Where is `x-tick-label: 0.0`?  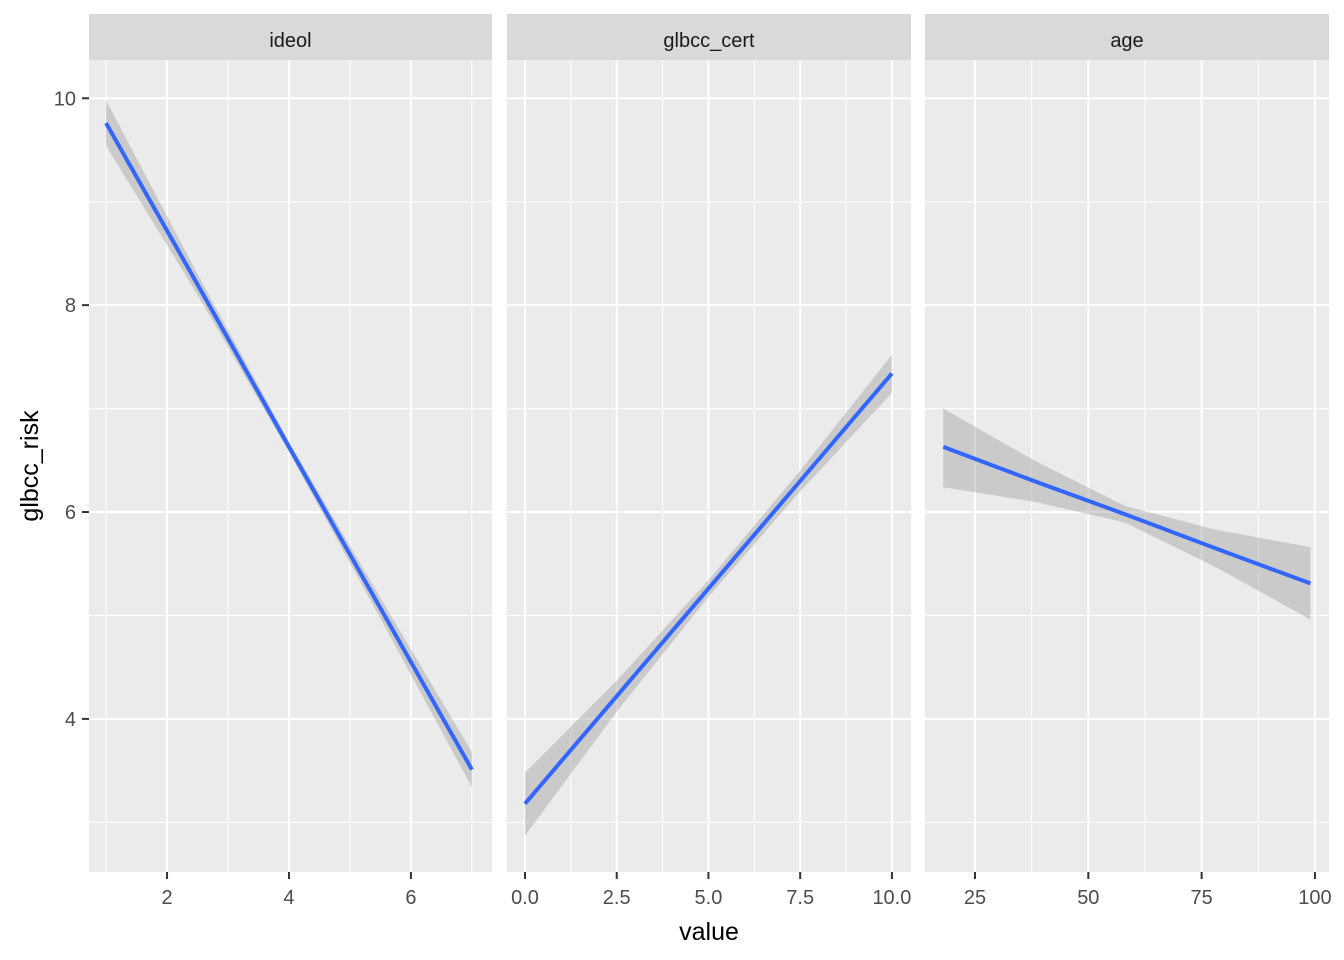
x-tick-label: 0.0 is located at coordinates (525, 898).